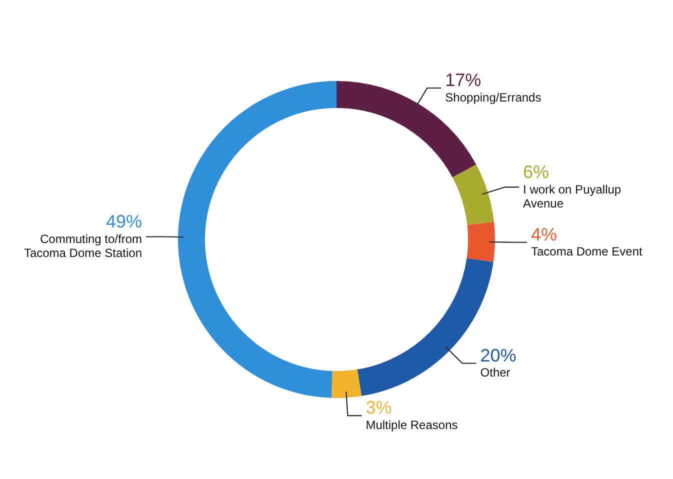 This screenshot has height=479, width=673. What do you see at coordinates (498, 355) in the screenshot?
I see `data-label: 20%` at bounding box center [498, 355].